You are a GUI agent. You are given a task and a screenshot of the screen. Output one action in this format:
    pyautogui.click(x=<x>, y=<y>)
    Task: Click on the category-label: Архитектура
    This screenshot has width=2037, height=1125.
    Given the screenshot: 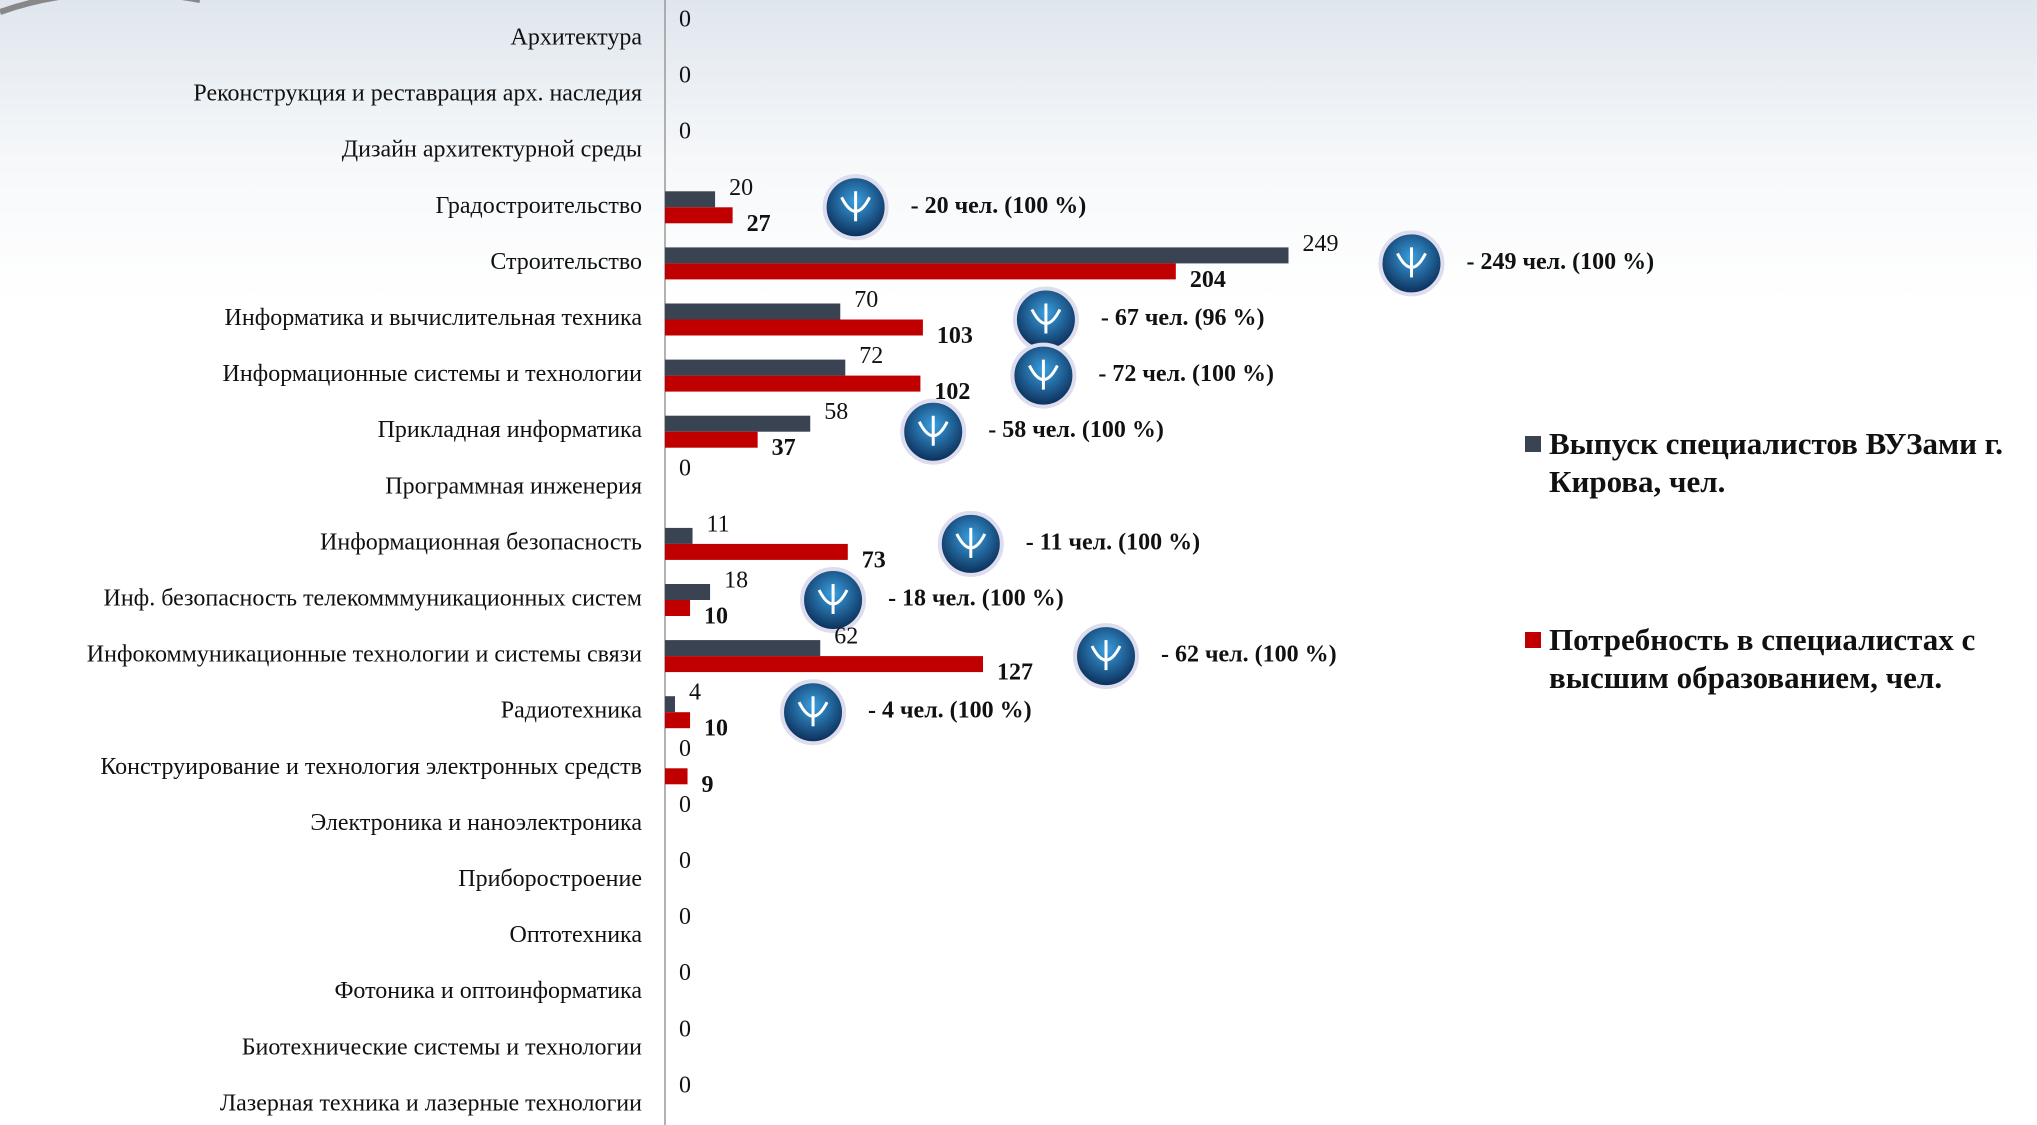 What is the action you would take?
    pyautogui.click(x=577, y=38)
    